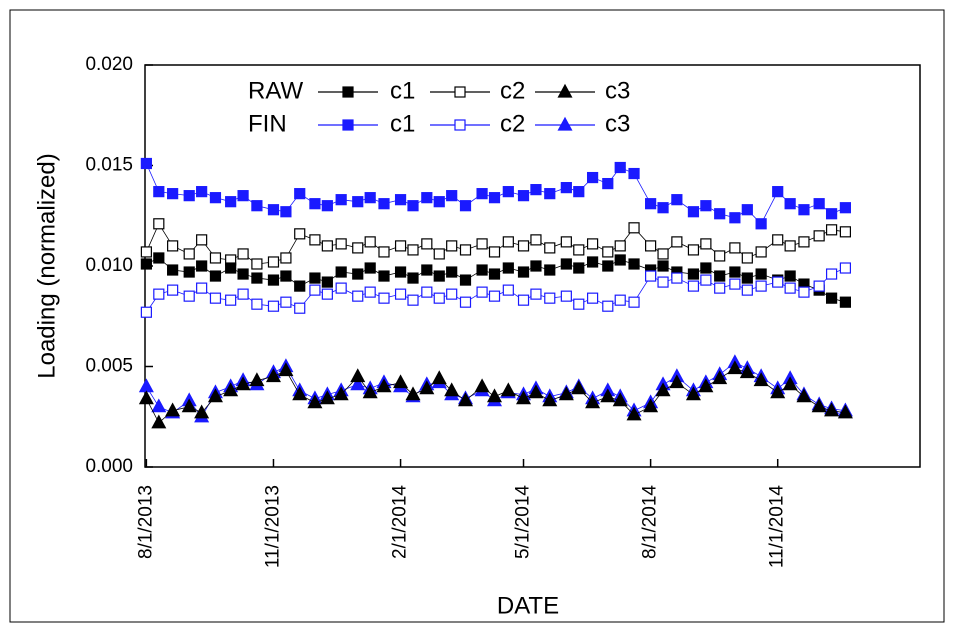  Describe the element at coordinates (496, 243) in the screenshot. I see `series-line` at that location.